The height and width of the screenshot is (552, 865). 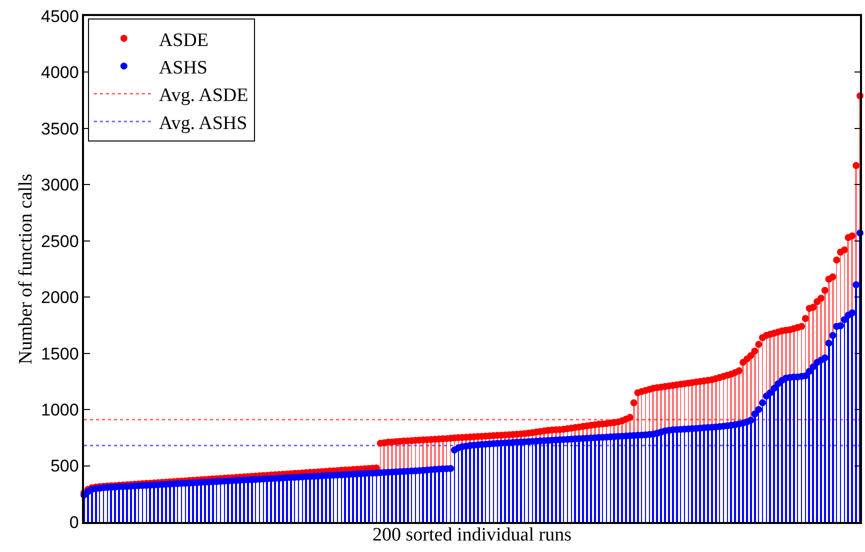 What do you see at coordinates (64, 466) in the screenshot?
I see `y-tick-label: 500` at bounding box center [64, 466].